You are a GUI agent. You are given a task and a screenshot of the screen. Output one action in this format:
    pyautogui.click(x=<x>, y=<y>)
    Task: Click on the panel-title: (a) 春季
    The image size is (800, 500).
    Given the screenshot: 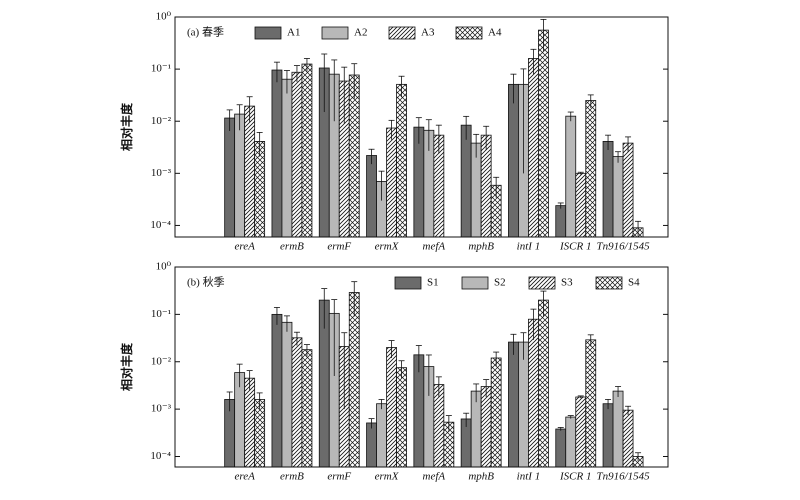 What is the action you would take?
    pyautogui.click(x=205, y=32)
    